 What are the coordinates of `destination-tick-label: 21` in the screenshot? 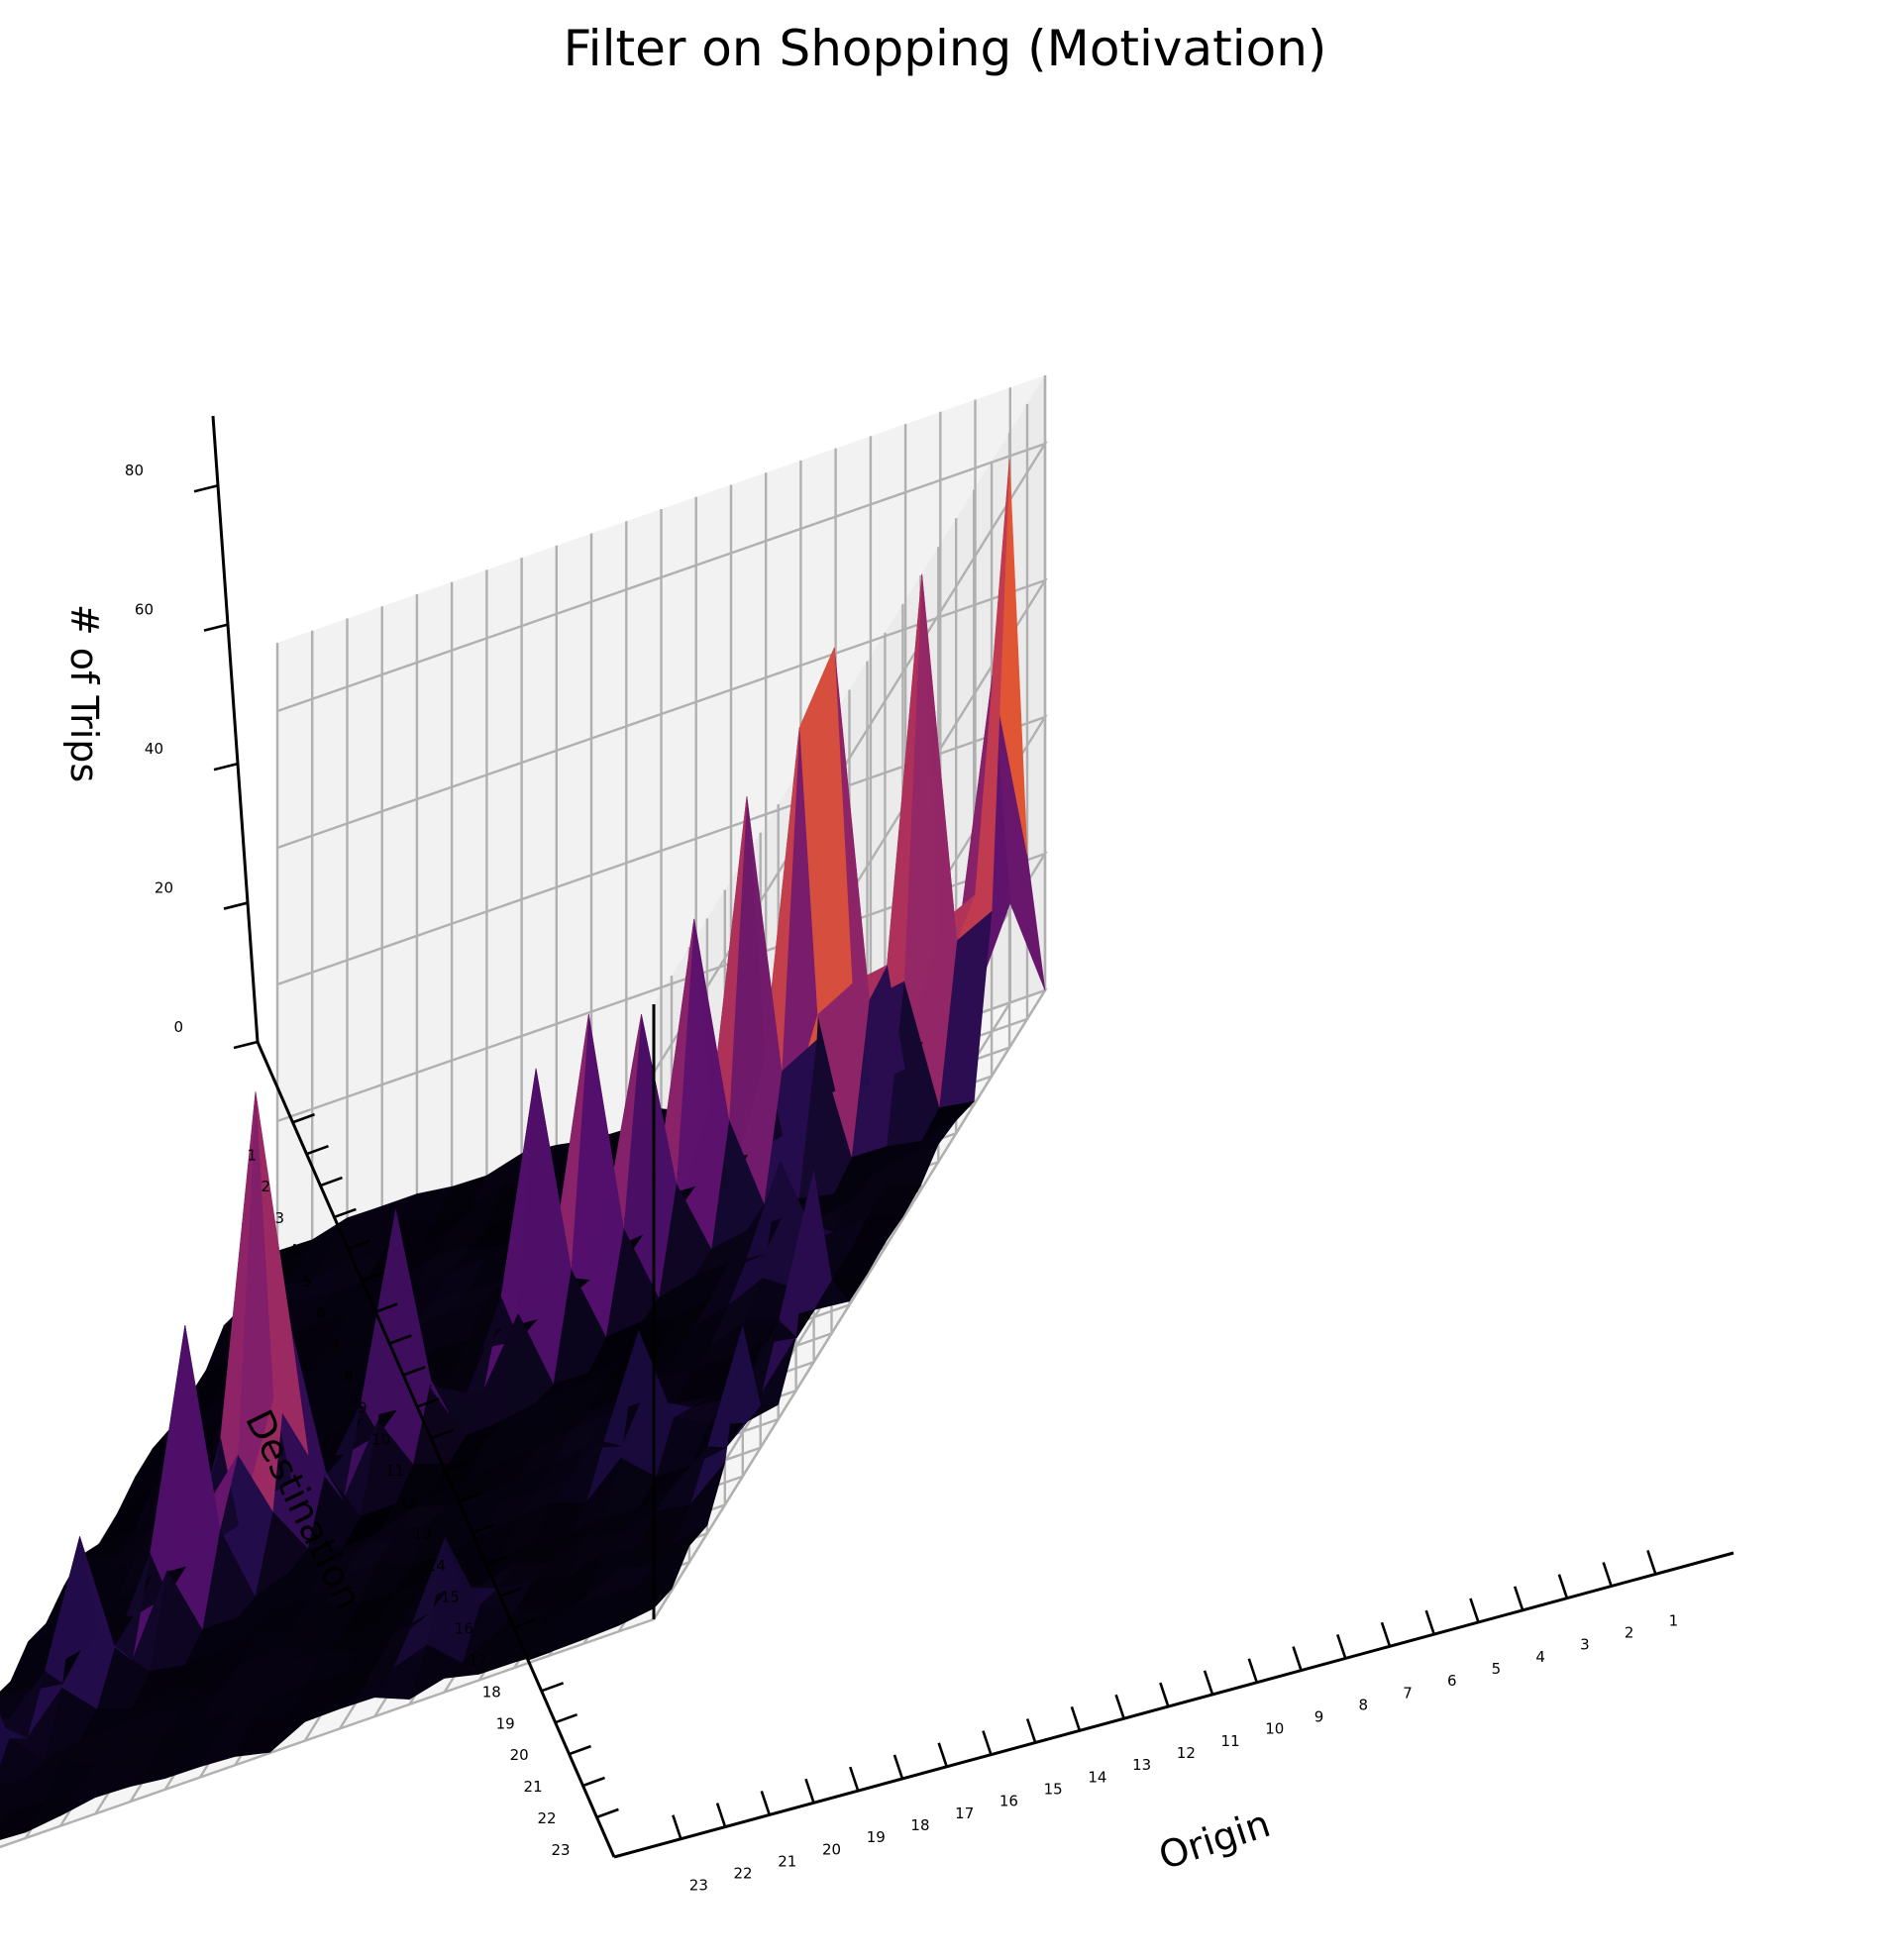 It's located at (533, 1787).